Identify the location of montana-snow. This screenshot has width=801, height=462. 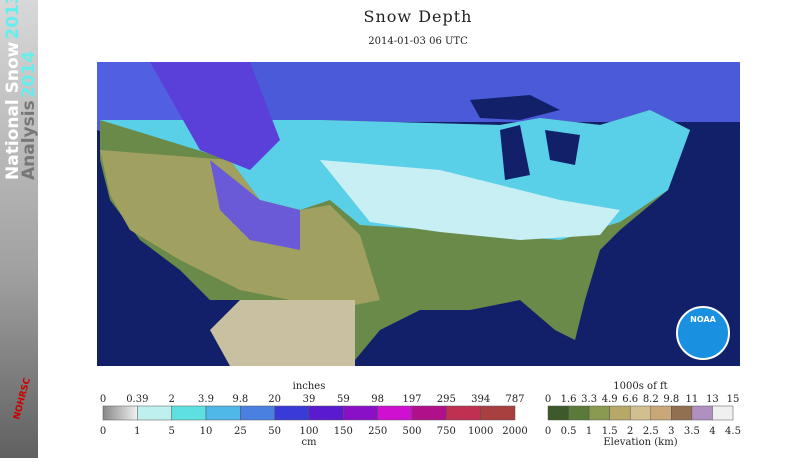
(215, 116).